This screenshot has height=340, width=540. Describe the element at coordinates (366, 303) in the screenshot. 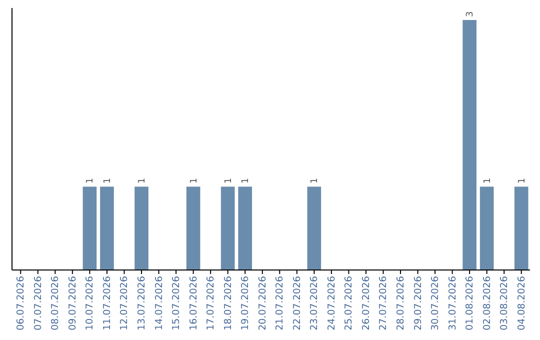

I see `x-tick-label: 26.07.2026` at that location.